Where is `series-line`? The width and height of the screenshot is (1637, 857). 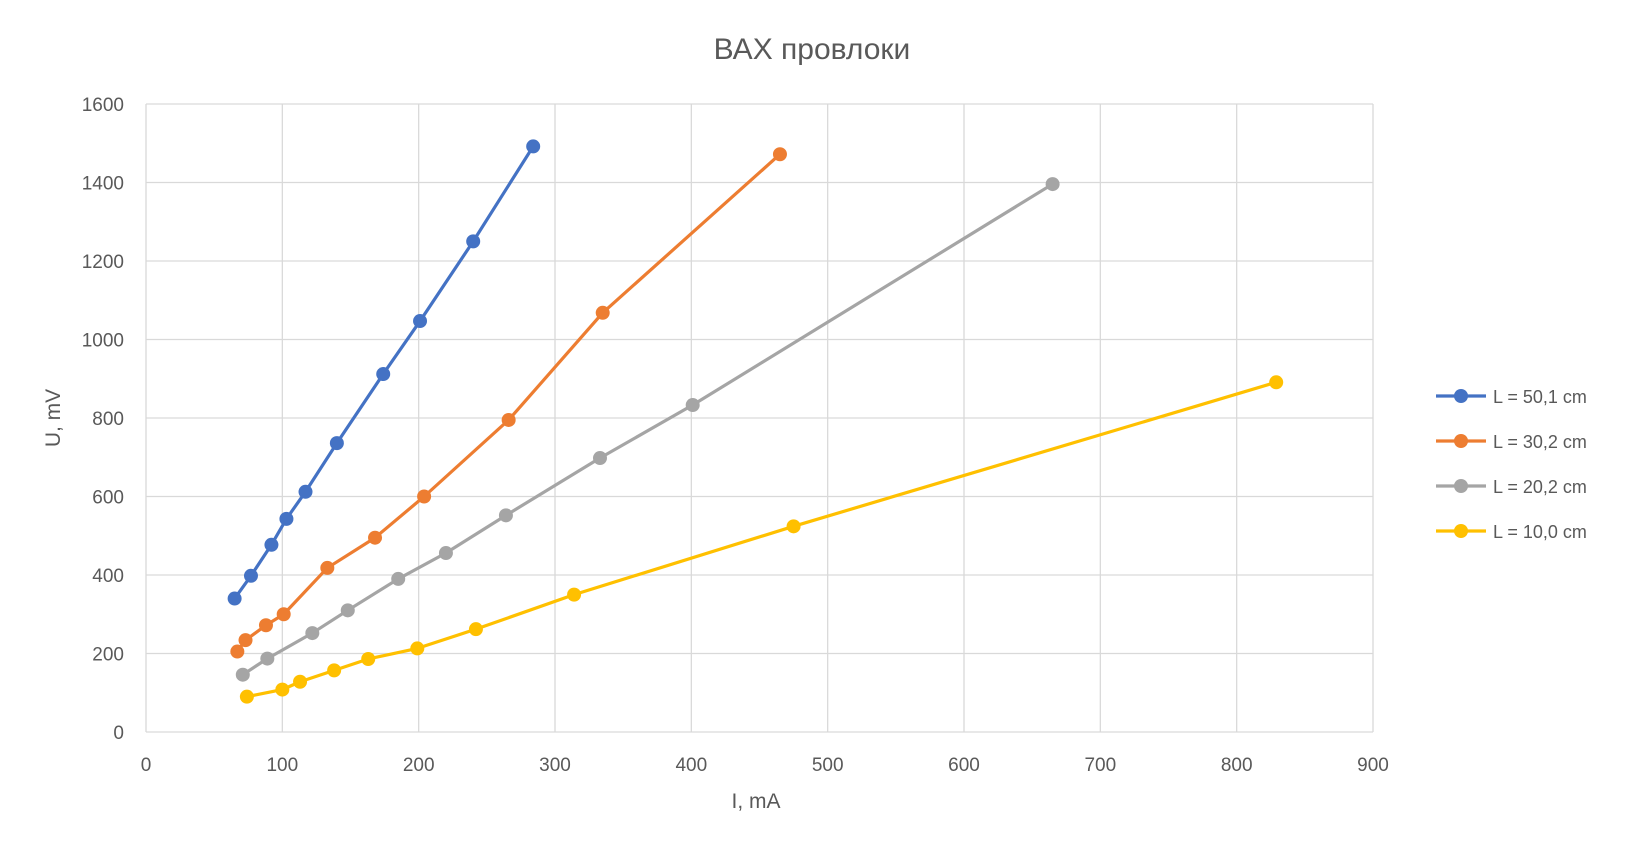
series-line is located at coordinates (384, 372).